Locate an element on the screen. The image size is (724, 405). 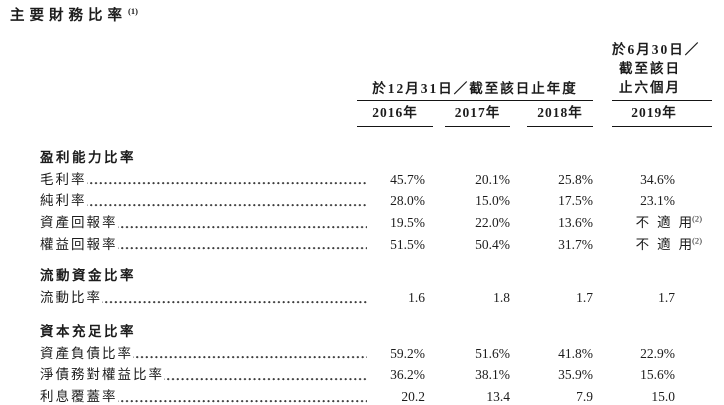
section-liquidity: 流動資金比率 流動比率 1.6 1.8 1.7 1.7 is located at coordinates (376, 287).